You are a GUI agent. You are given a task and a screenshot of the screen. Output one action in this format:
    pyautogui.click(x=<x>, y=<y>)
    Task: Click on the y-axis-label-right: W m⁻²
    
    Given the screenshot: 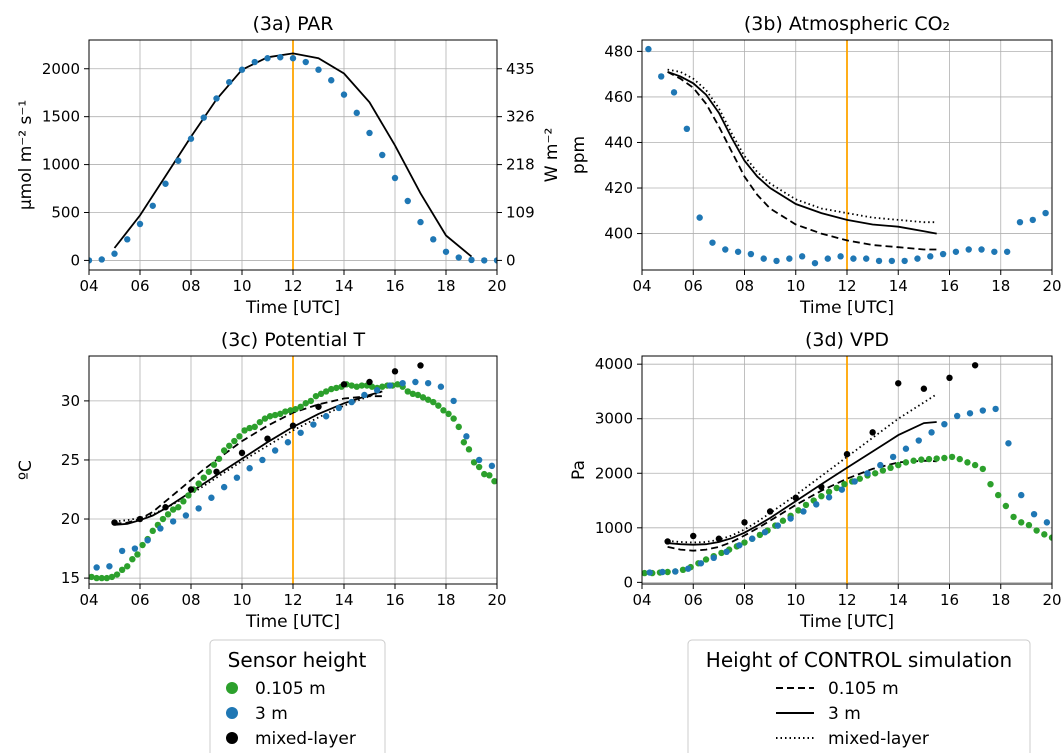 What is the action you would take?
    pyautogui.click(x=552, y=155)
    